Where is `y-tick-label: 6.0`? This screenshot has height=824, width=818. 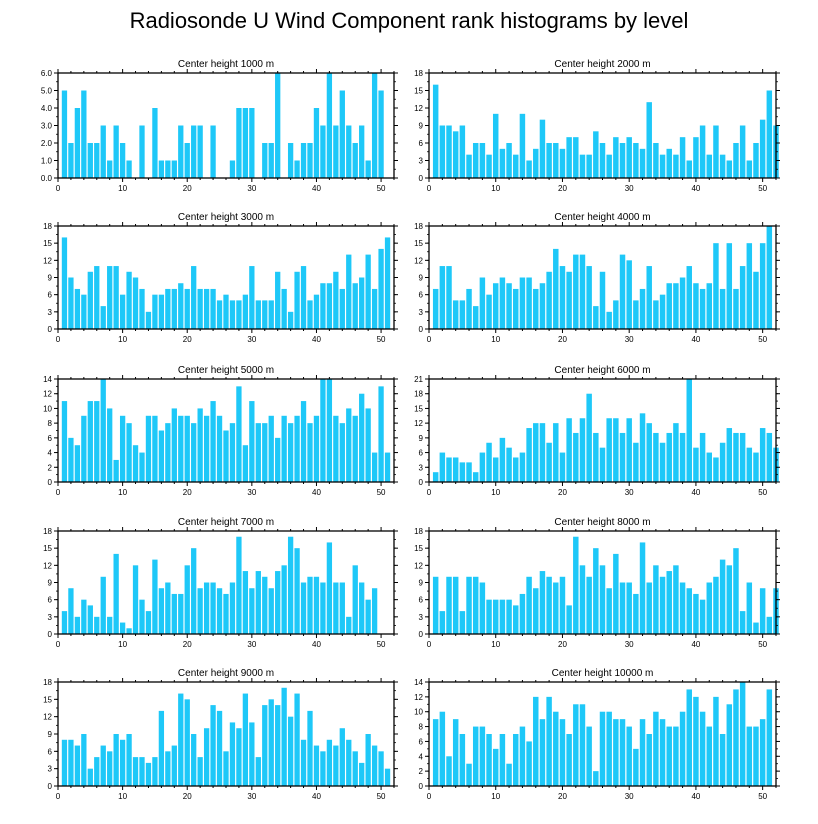
y-tick-label: 6.0 is located at coordinates (47, 73).